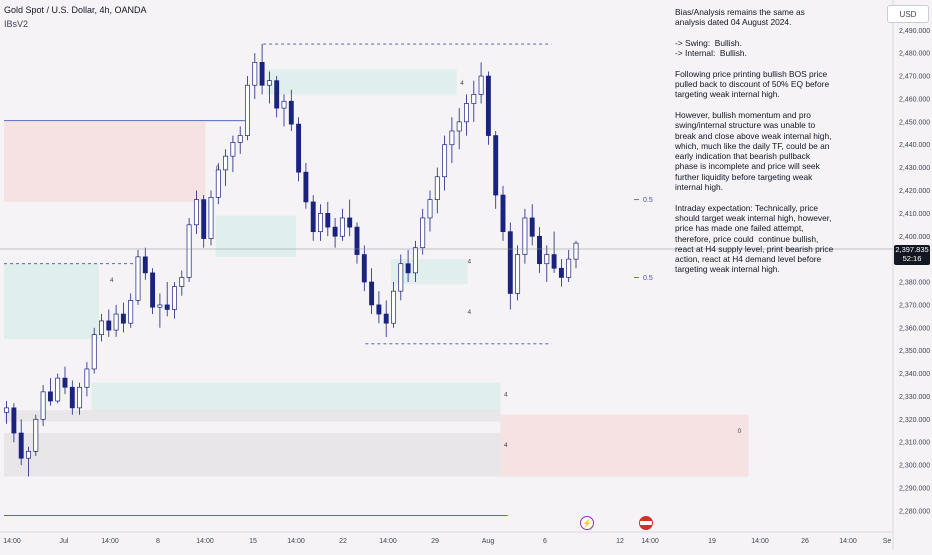 Image resolution: width=932 pixels, height=555 pixels. Describe the element at coordinates (712, 541) in the screenshot. I see `time-tick-label: 19` at that location.